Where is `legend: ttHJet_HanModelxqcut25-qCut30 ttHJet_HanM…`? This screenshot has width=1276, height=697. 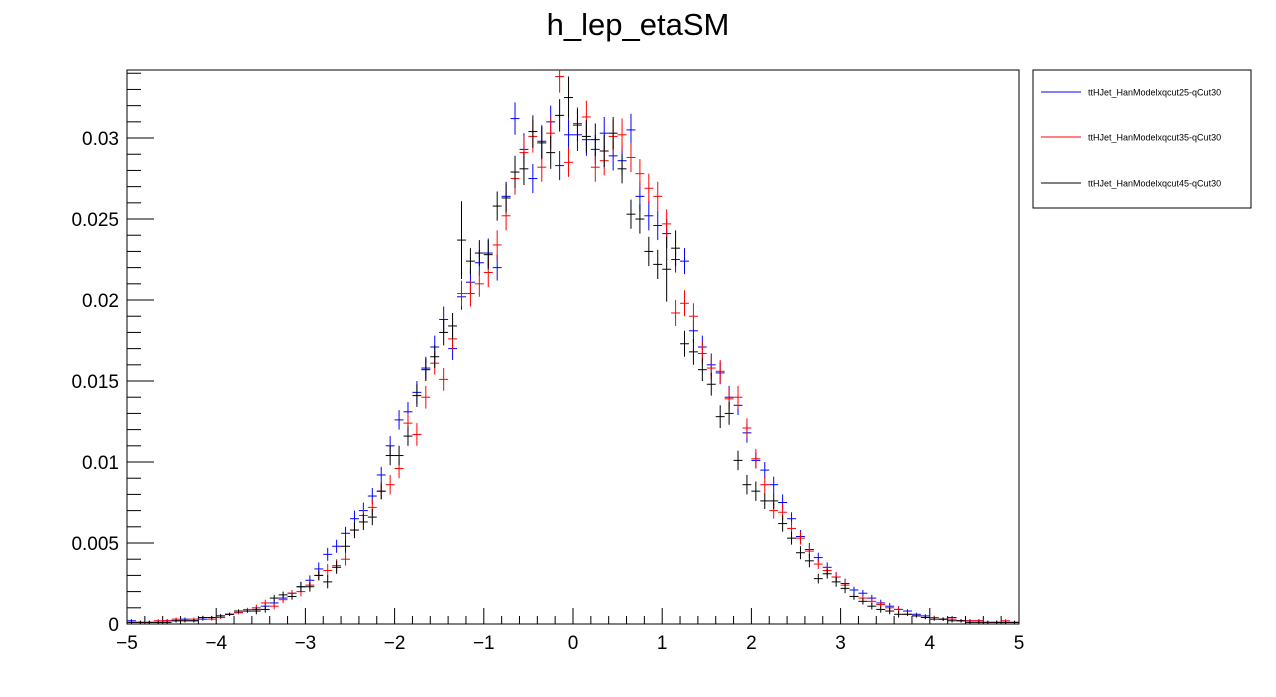 legend: ttHJet_HanModelxqcut25-qCut30 ttHJet_HanM… is located at coordinates (1142, 139).